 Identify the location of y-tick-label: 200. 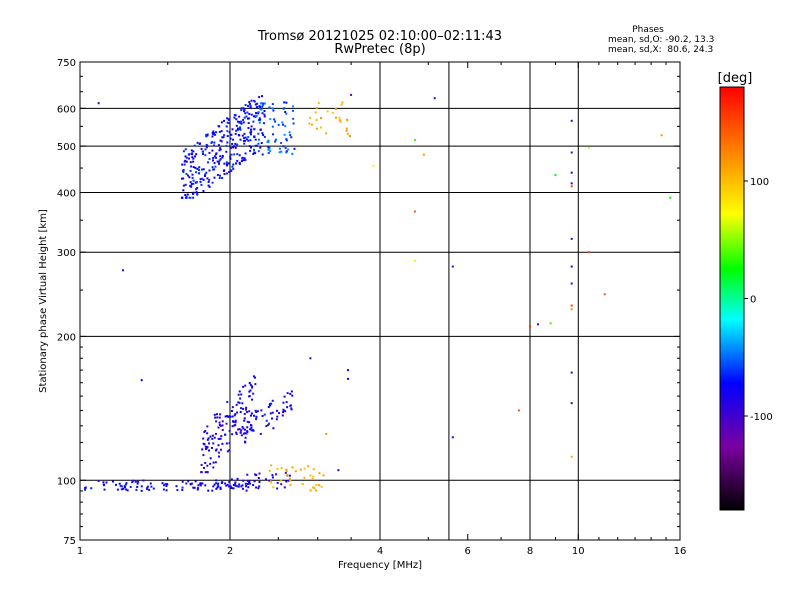
(66, 337).